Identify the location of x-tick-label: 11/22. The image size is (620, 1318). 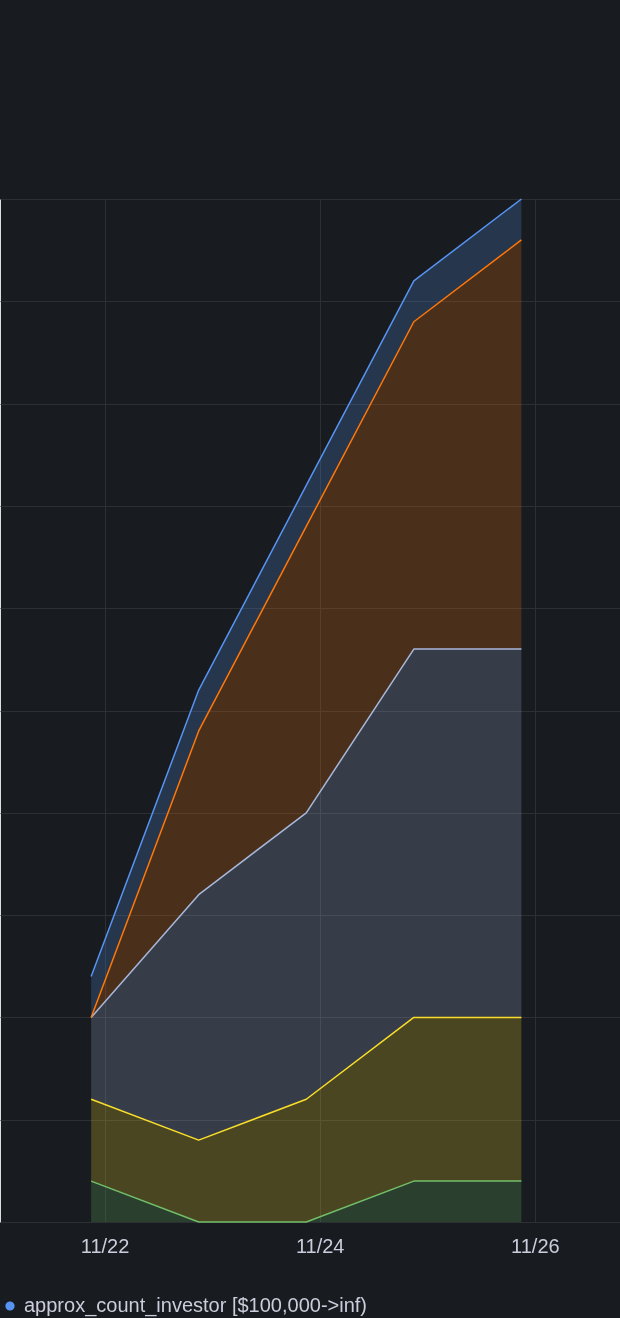
(105, 1245).